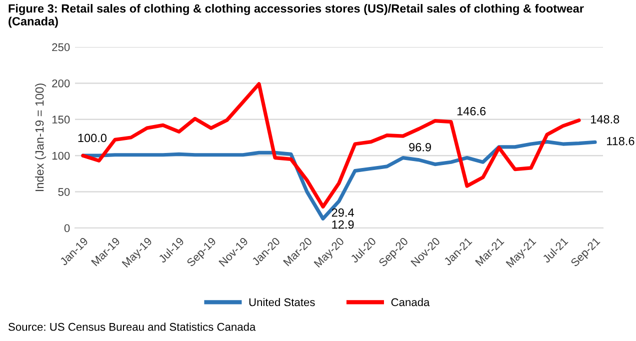 Image resolution: width=636 pixels, height=341 pixels. What do you see at coordinates (61, 83) in the screenshot?
I see `y-tick-label: 200` at bounding box center [61, 83].